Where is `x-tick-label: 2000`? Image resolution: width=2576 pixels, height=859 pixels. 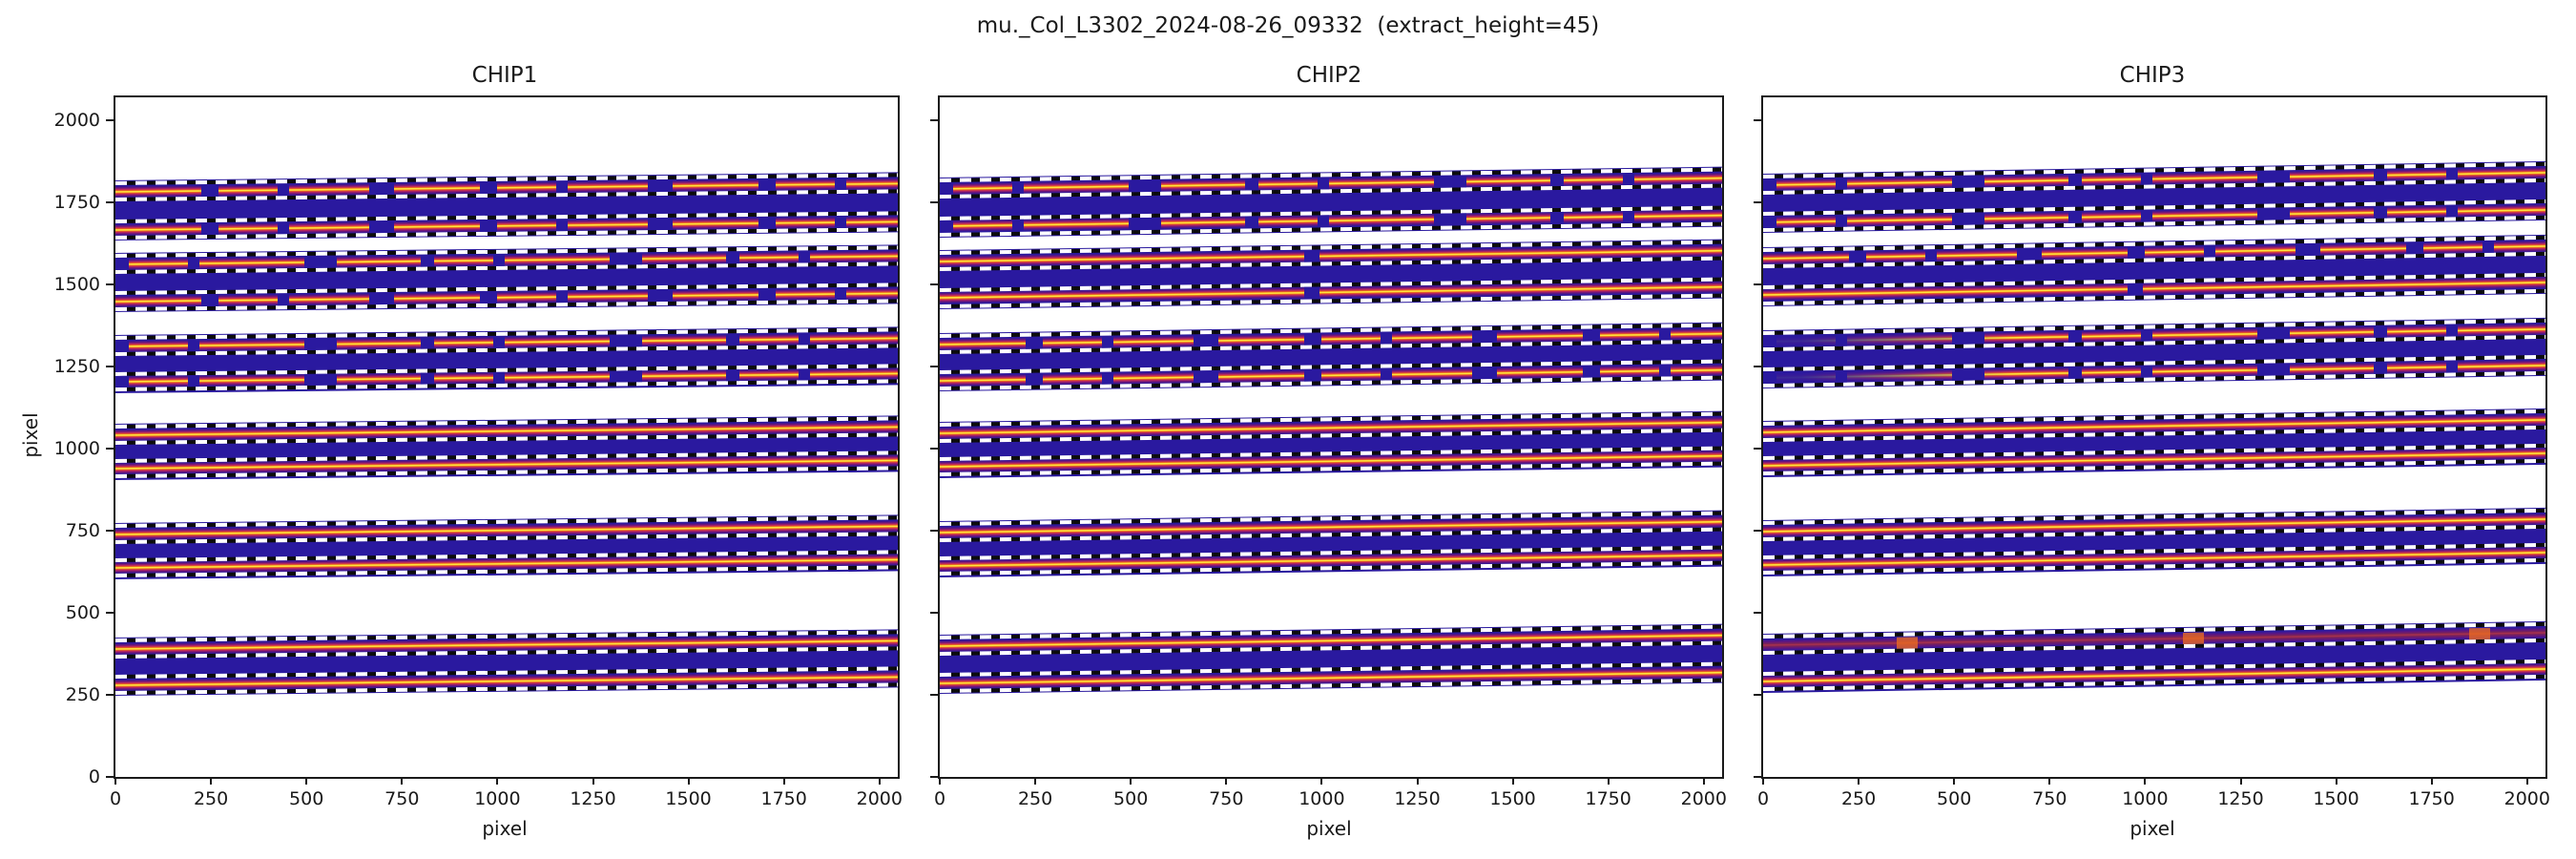
x-tick-label: 2000 is located at coordinates (2526, 798).